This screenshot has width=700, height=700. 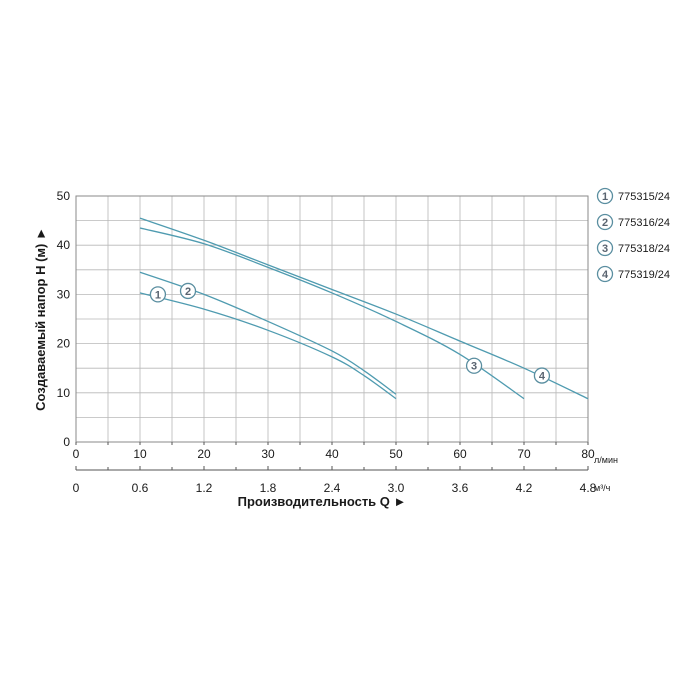 What do you see at coordinates (644, 275) in the screenshot?
I see `legend-label-4: 775319/24` at bounding box center [644, 275].